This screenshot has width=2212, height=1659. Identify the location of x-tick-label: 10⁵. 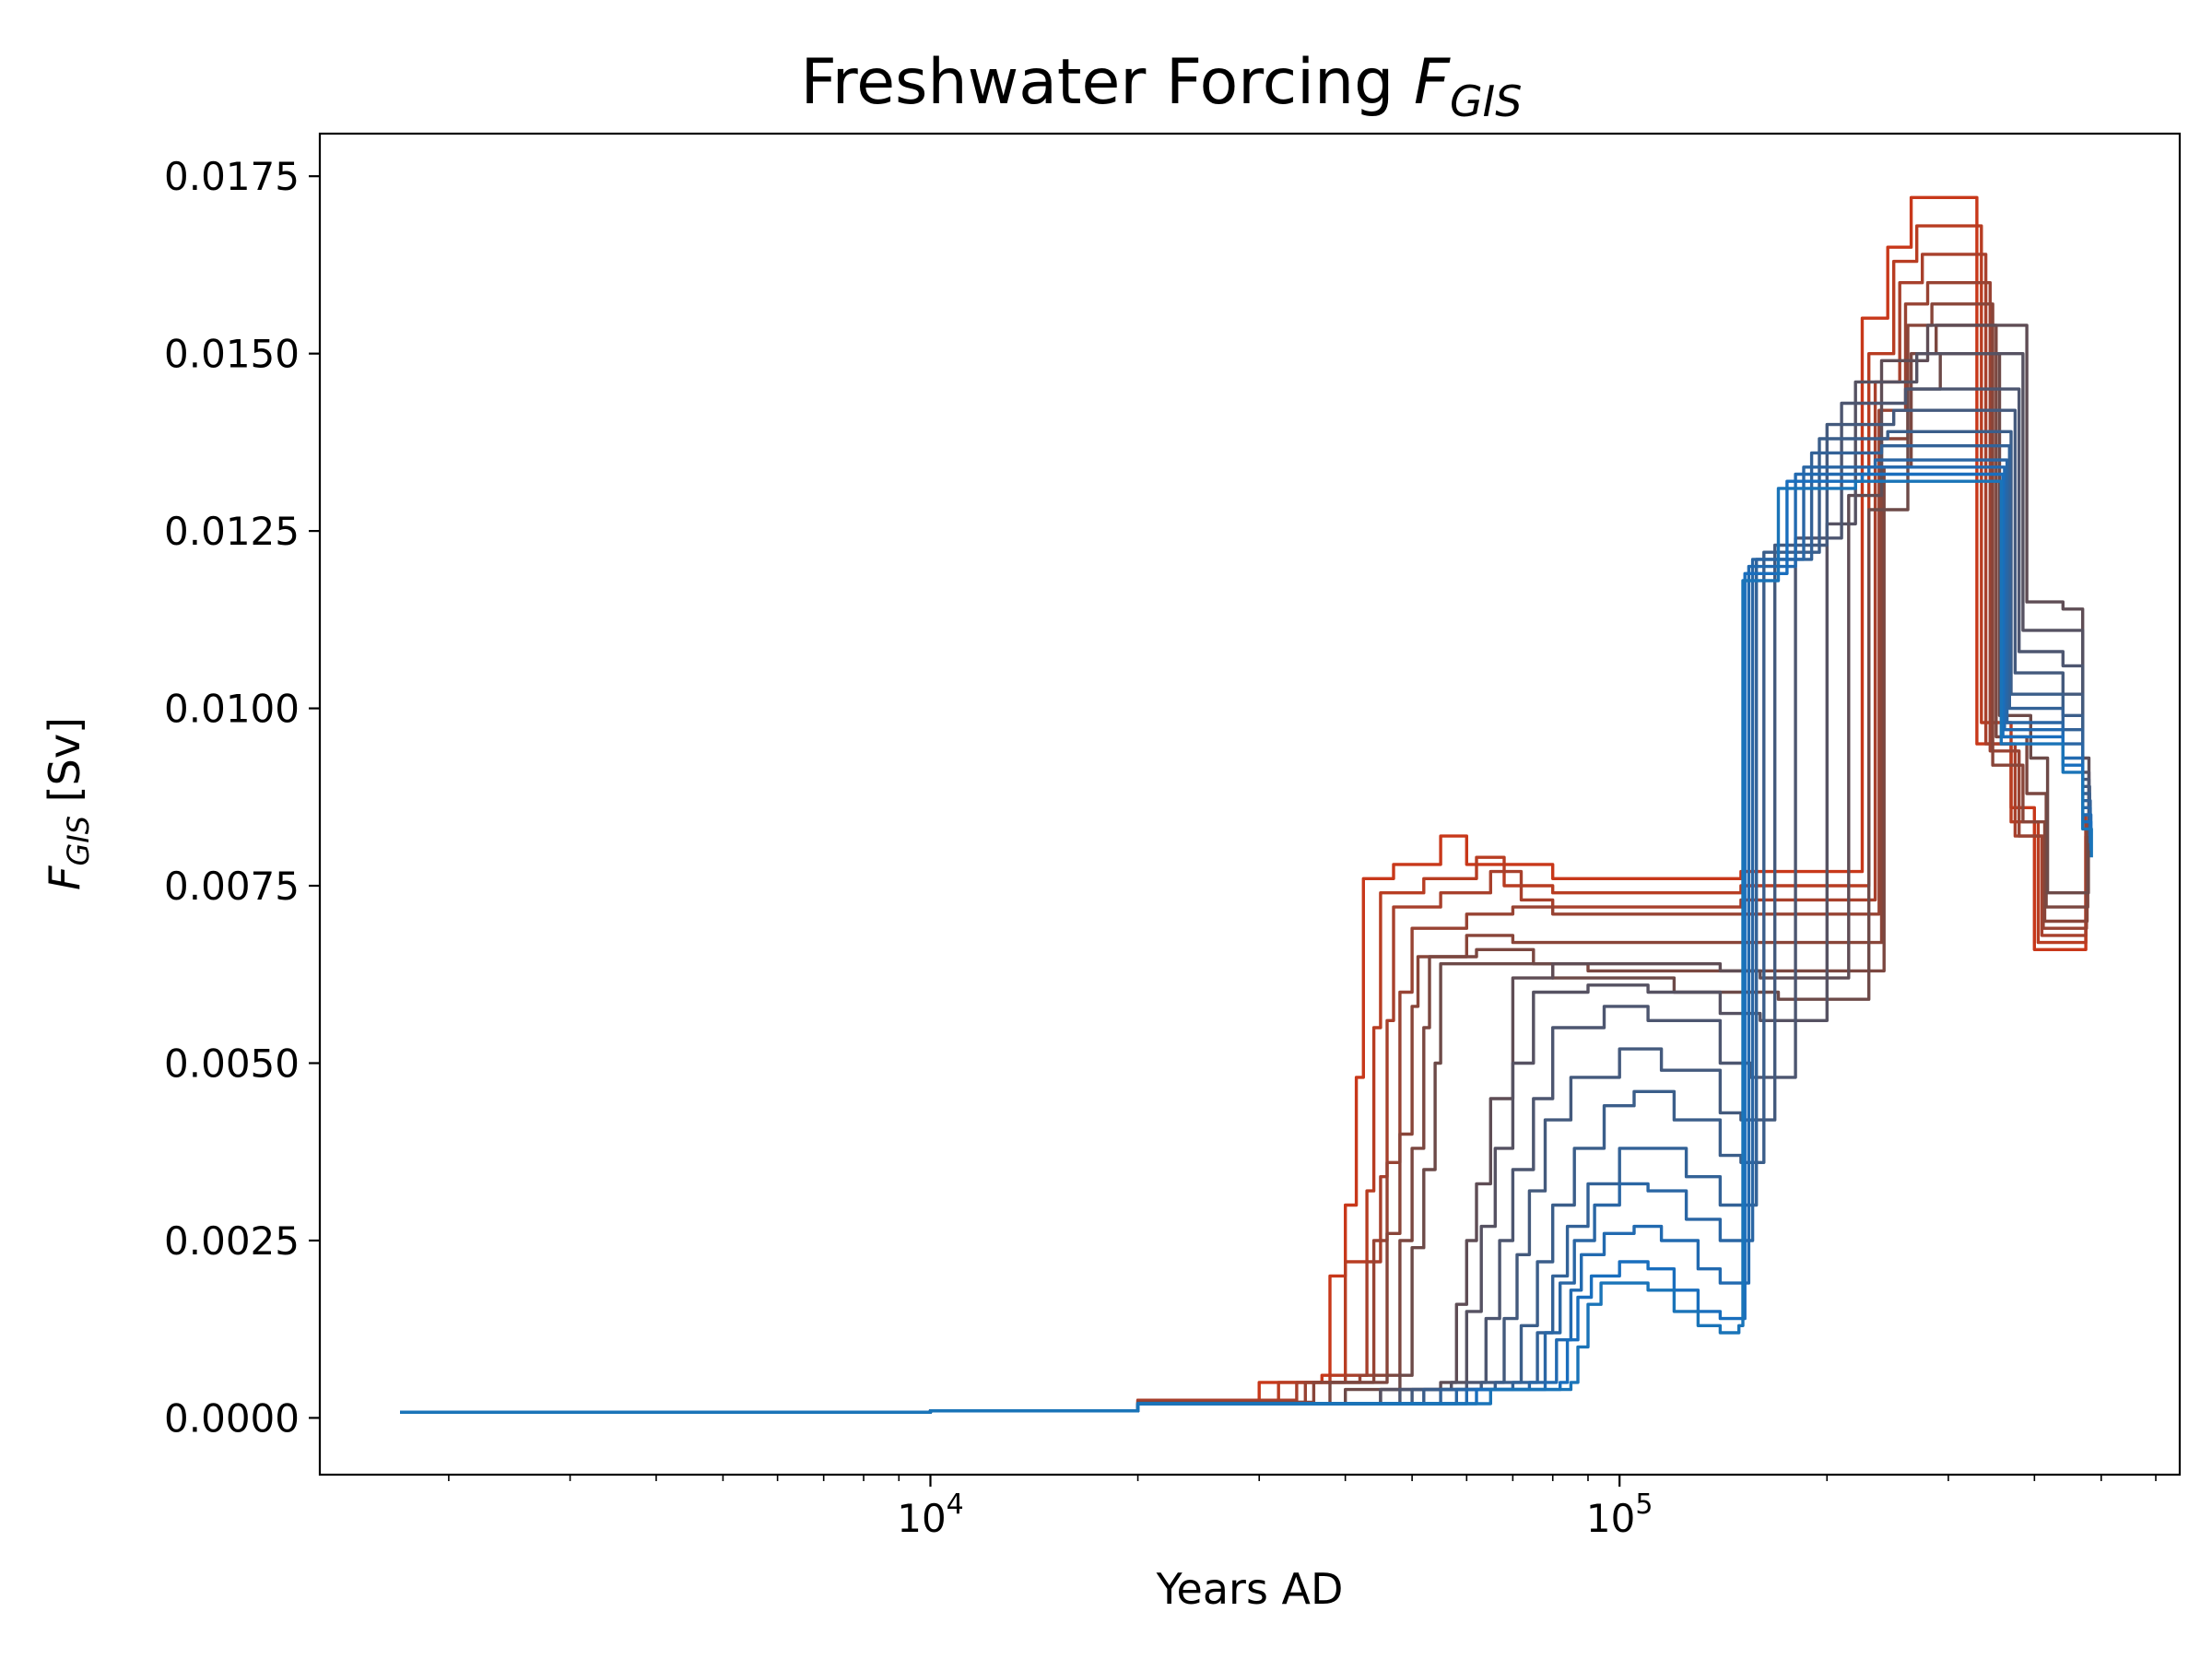
(1619, 1514).